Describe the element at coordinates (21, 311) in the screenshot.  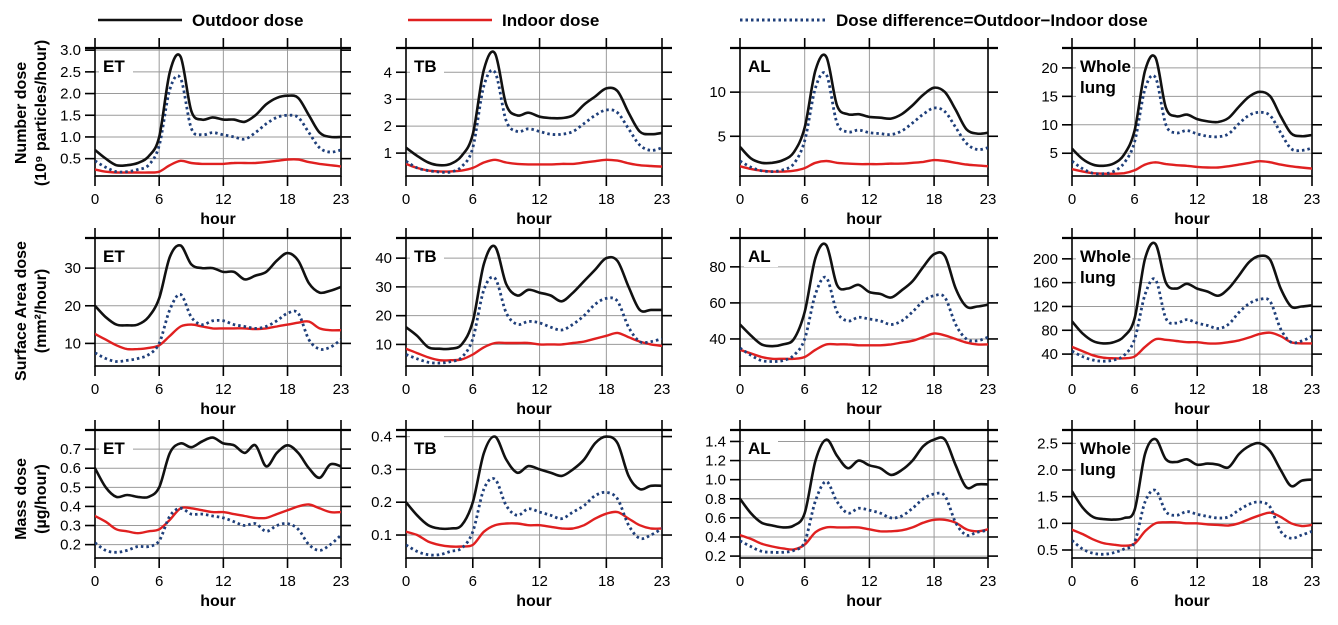
I see `row-label-surface-line1: Surface Area dose` at that location.